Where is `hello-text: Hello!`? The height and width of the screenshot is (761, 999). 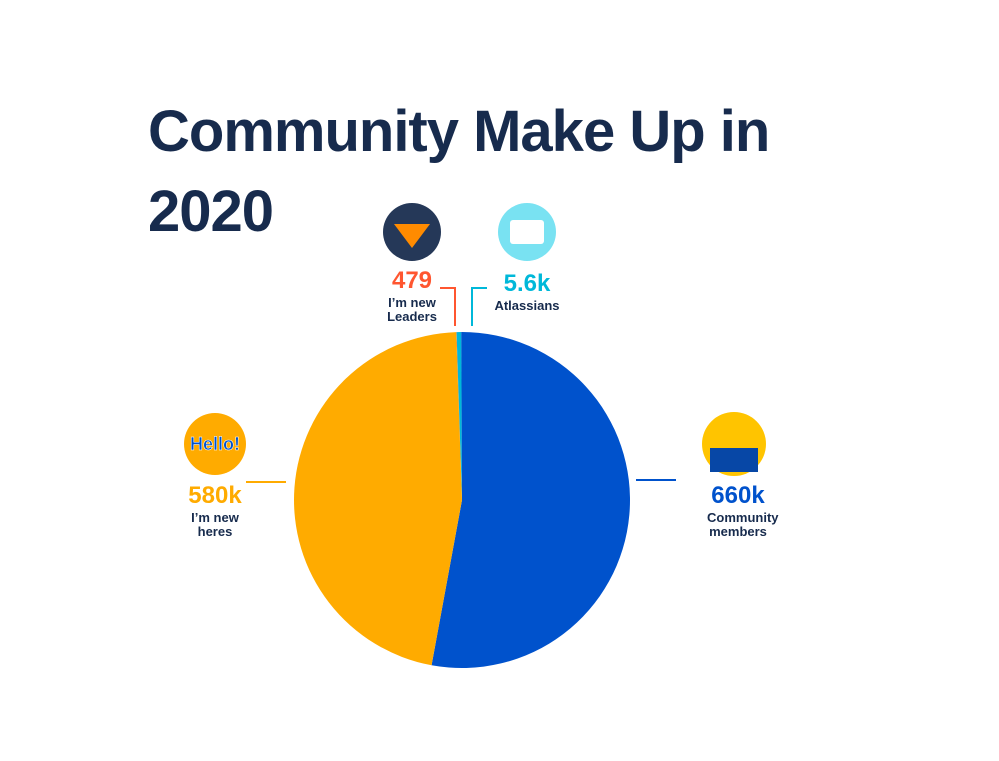 hello-text: Hello! is located at coordinates (215, 444).